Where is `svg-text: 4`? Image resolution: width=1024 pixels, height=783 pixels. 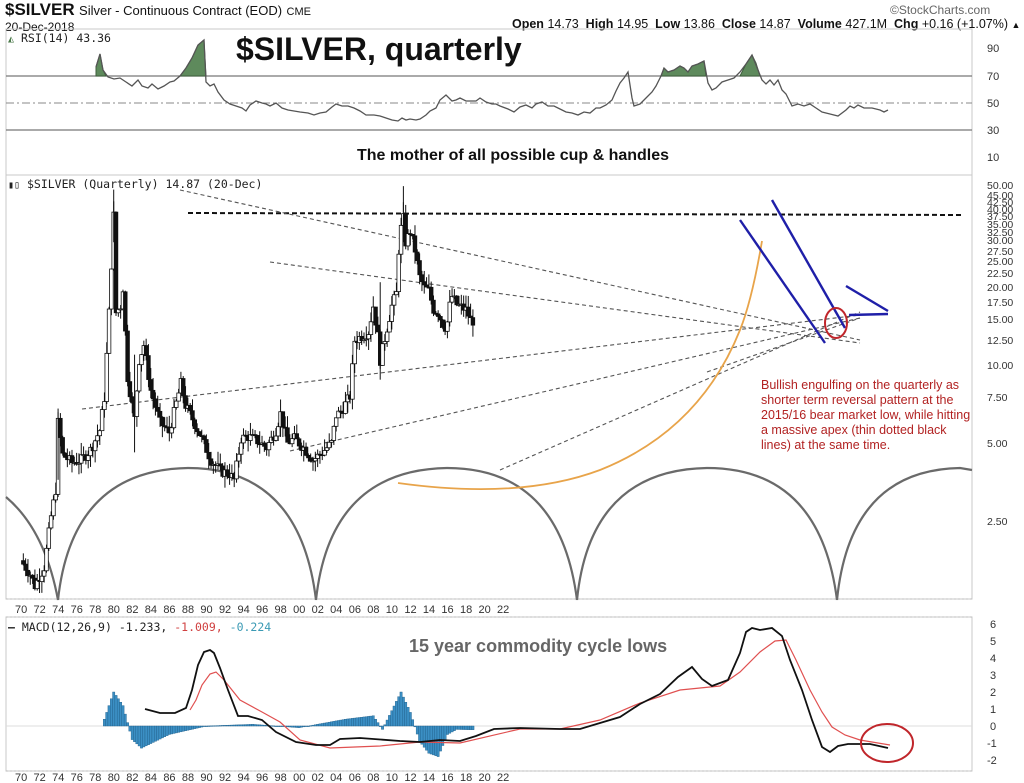 svg-text: 4 is located at coordinates (993, 659).